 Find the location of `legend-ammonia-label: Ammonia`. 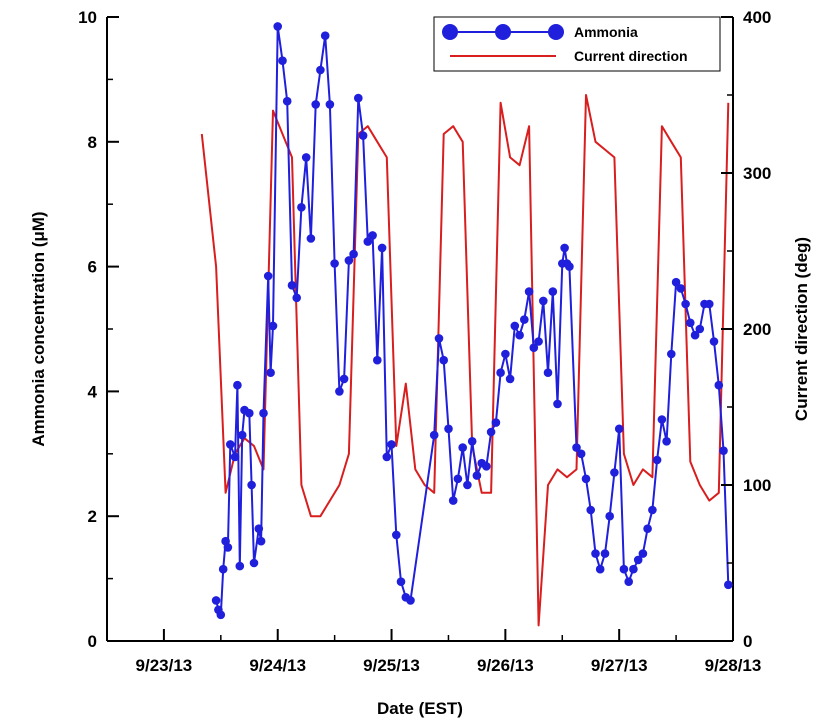

legend-ammonia-label: Ammonia is located at coordinates (606, 32).